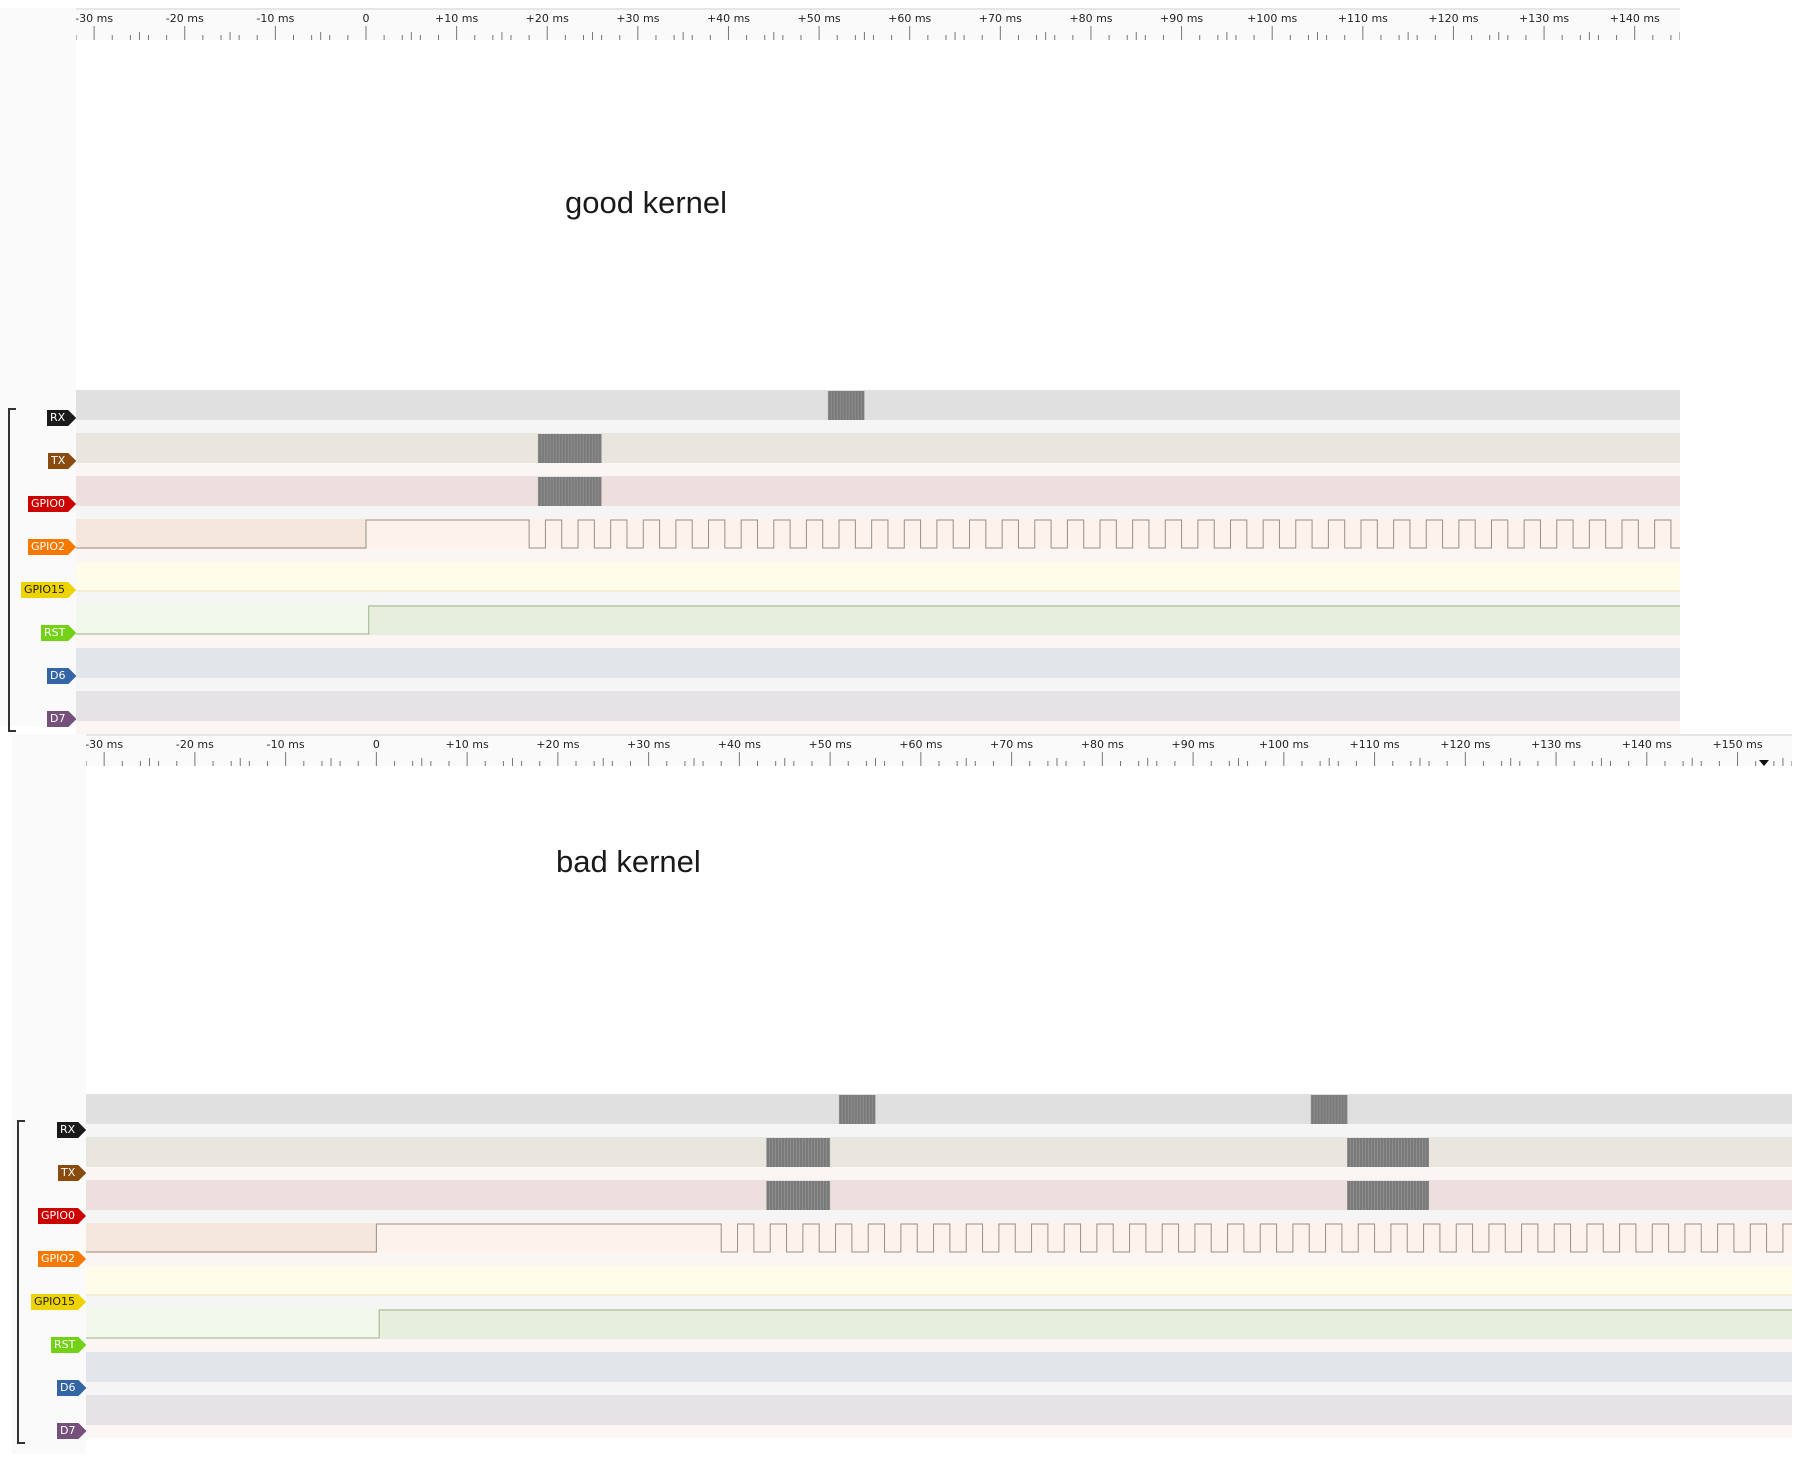  What do you see at coordinates (1544, 18) in the screenshot?
I see `ruler-label: +130 ms` at bounding box center [1544, 18].